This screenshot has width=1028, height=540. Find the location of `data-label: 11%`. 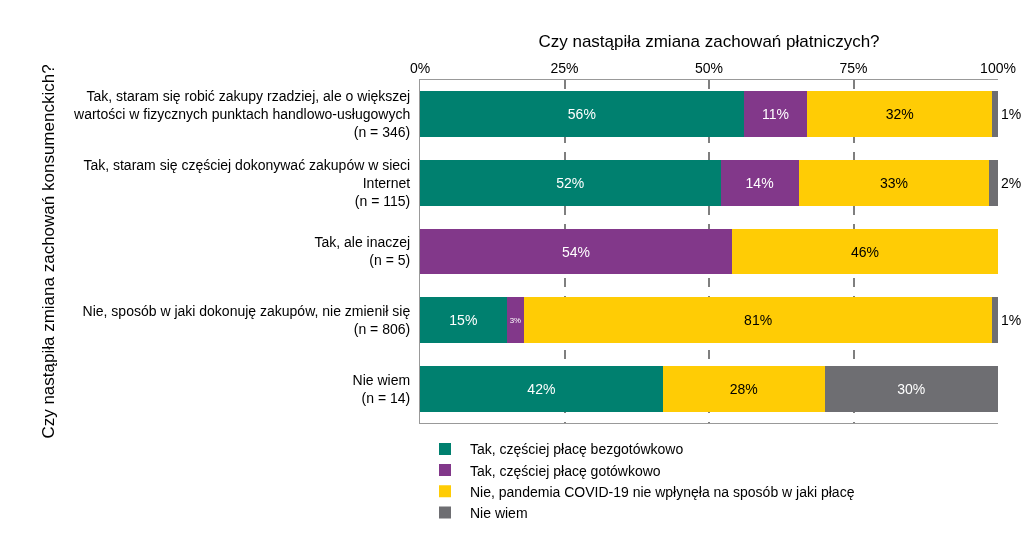

data-label: 11% is located at coordinates (775, 114).